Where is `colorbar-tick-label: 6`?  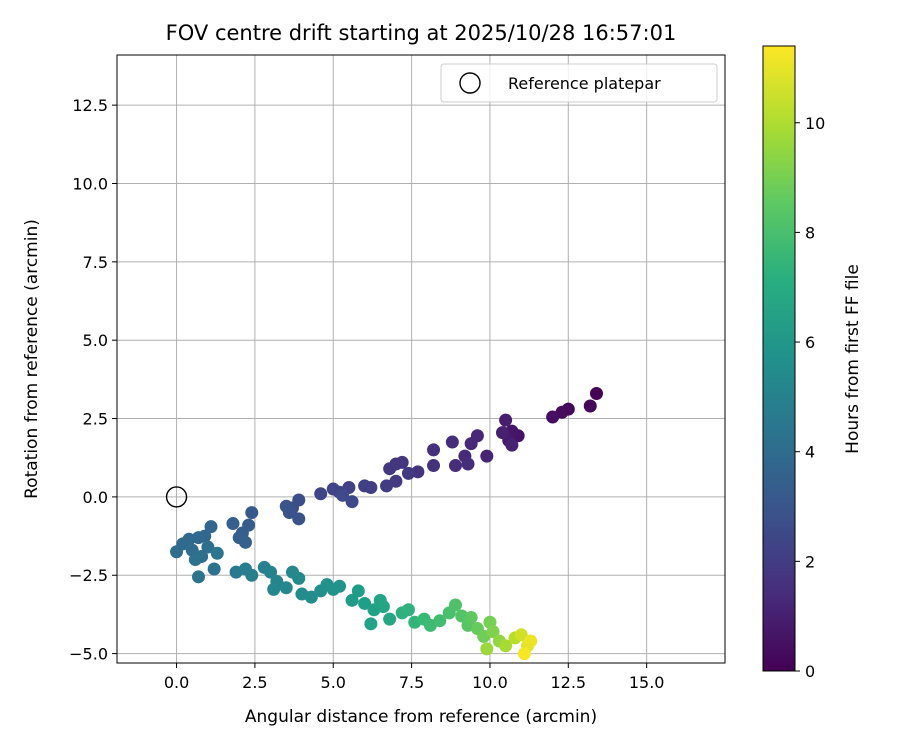
colorbar-tick-label: 6 is located at coordinates (810, 342).